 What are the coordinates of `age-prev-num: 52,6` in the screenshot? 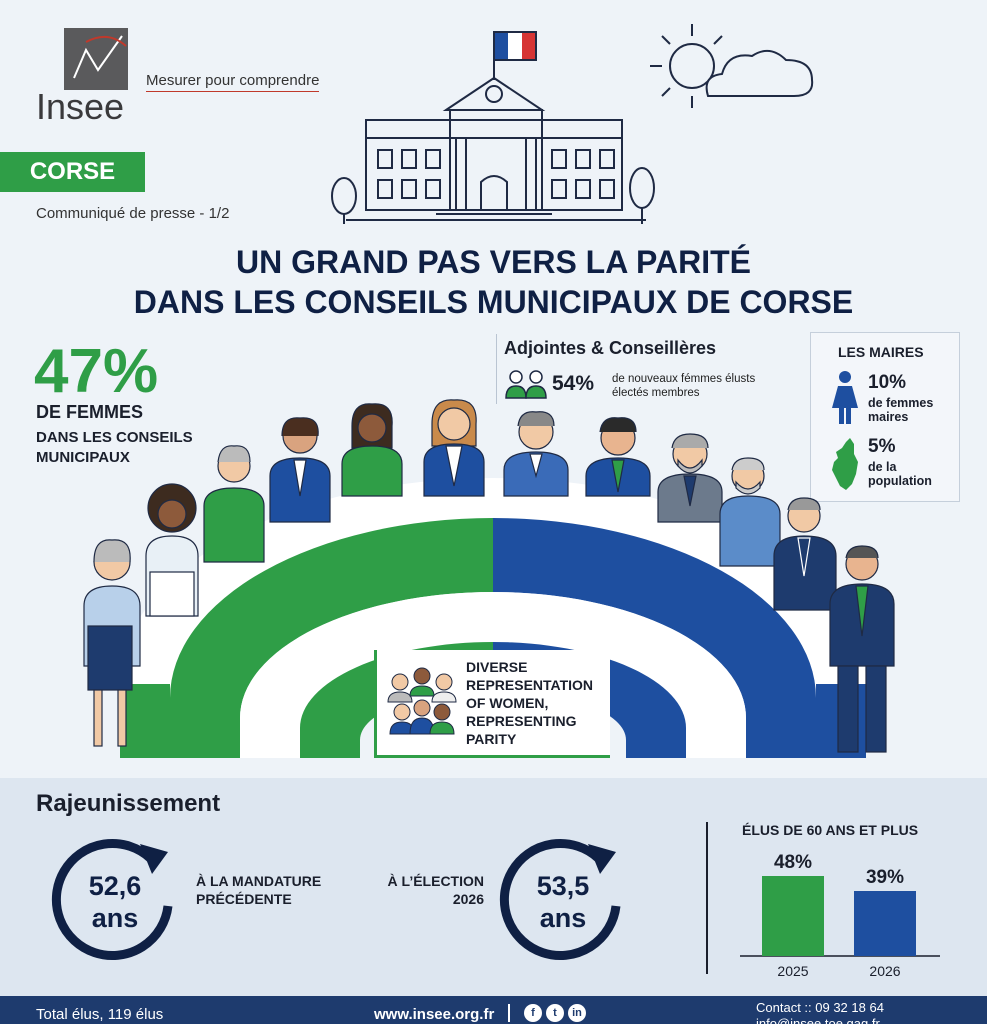 It's located at (115, 886).